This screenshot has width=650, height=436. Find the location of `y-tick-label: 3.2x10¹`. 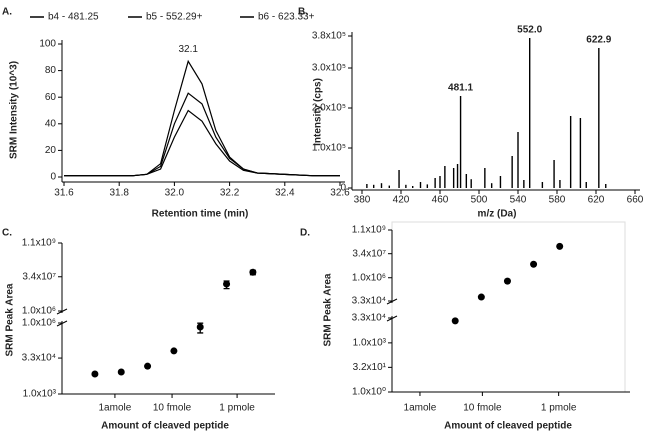

y-tick-label: 3.2x10¹ is located at coordinates (370, 367).